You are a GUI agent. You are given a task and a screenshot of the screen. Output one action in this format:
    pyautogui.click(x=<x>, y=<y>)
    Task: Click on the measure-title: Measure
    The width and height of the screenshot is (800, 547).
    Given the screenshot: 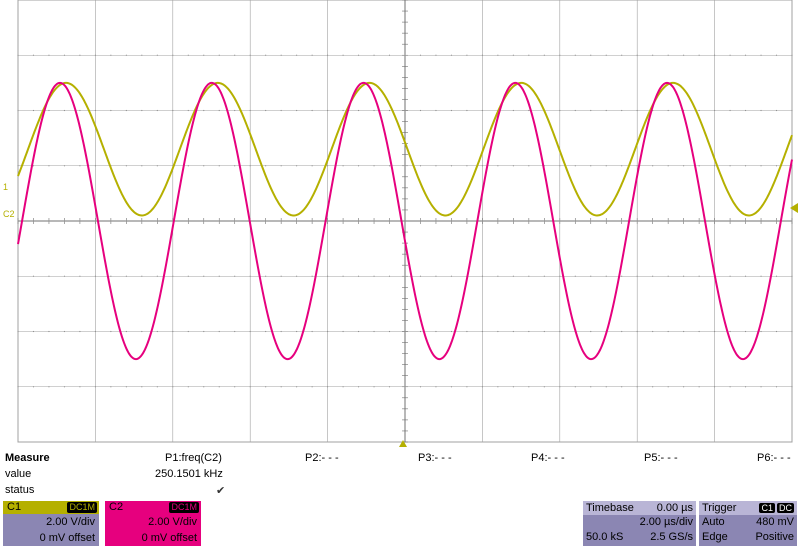 What is the action you would take?
    pyautogui.click(x=27, y=458)
    